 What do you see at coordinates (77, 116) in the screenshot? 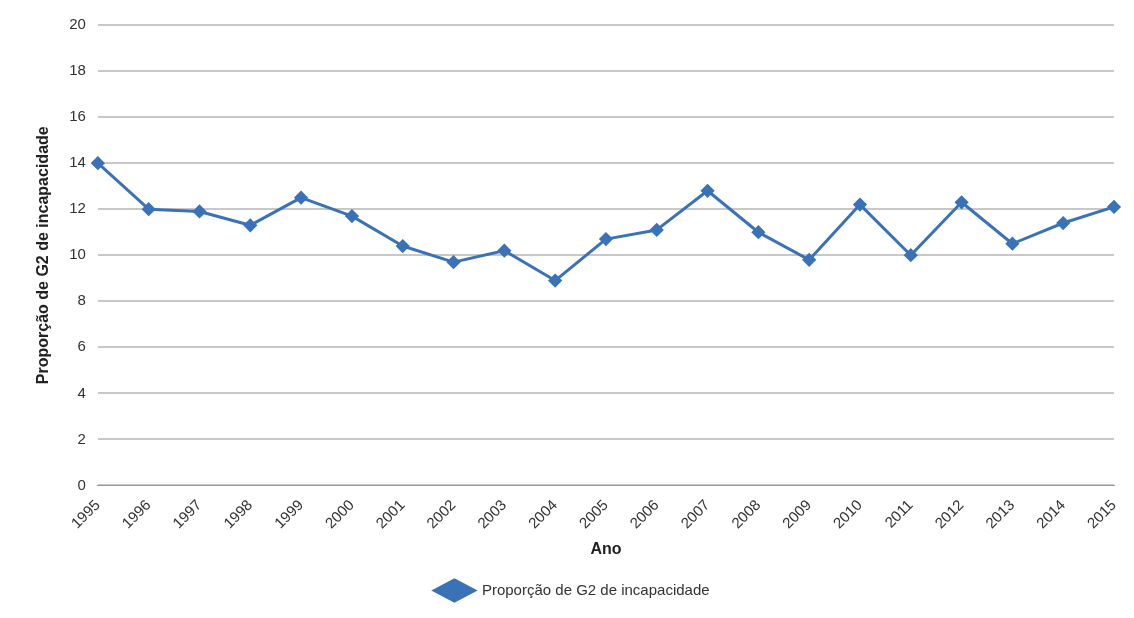
I see `y-tick-label: 16` at bounding box center [77, 116].